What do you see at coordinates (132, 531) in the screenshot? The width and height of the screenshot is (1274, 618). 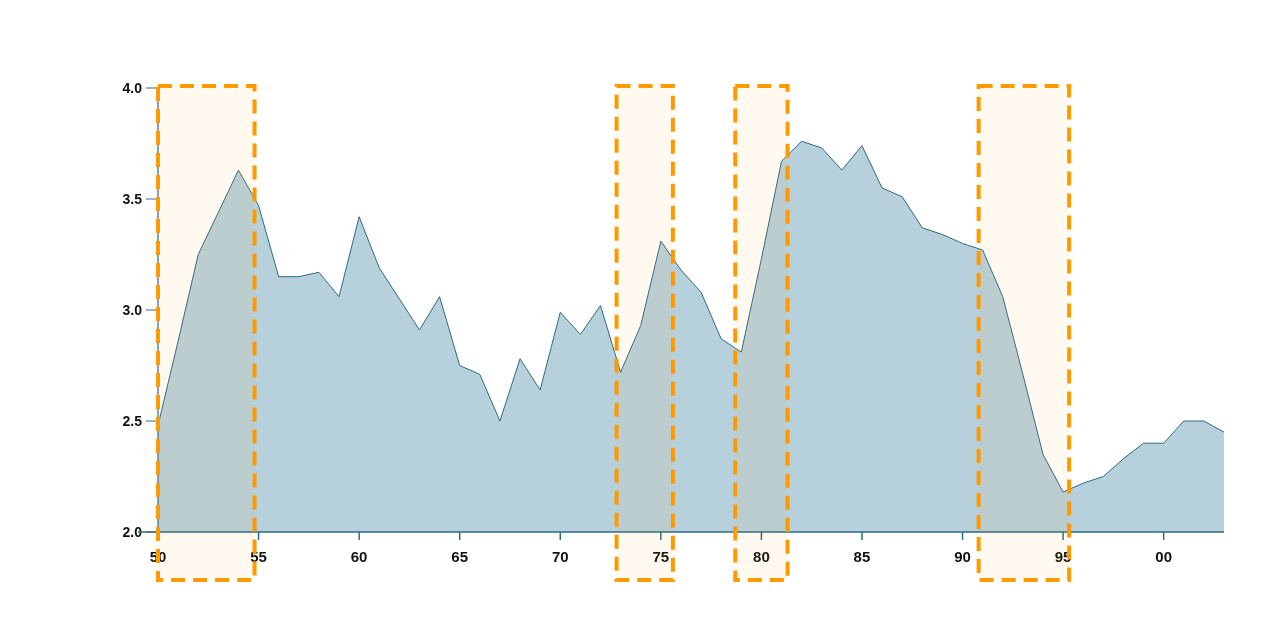 I see `y-tick-label: 2.0` at bounding box center [132, 531].